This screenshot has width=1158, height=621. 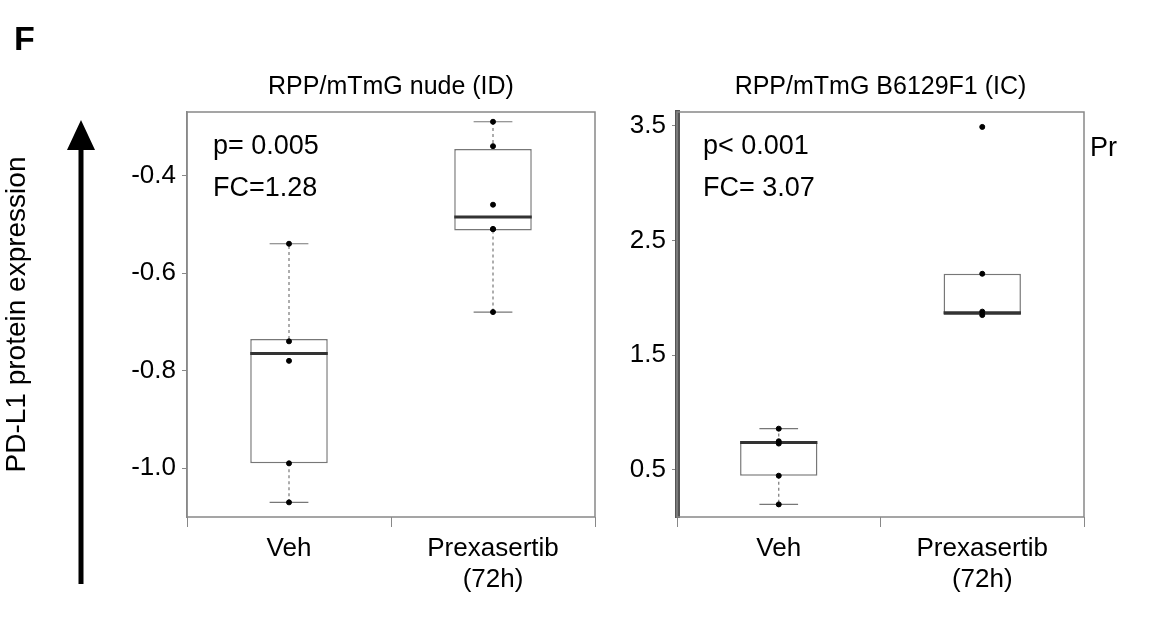 What do you see at coordinates (647, 123) in the screenshot?
I see `y-tick-label: 3.5` at bounding box center [647, 123].